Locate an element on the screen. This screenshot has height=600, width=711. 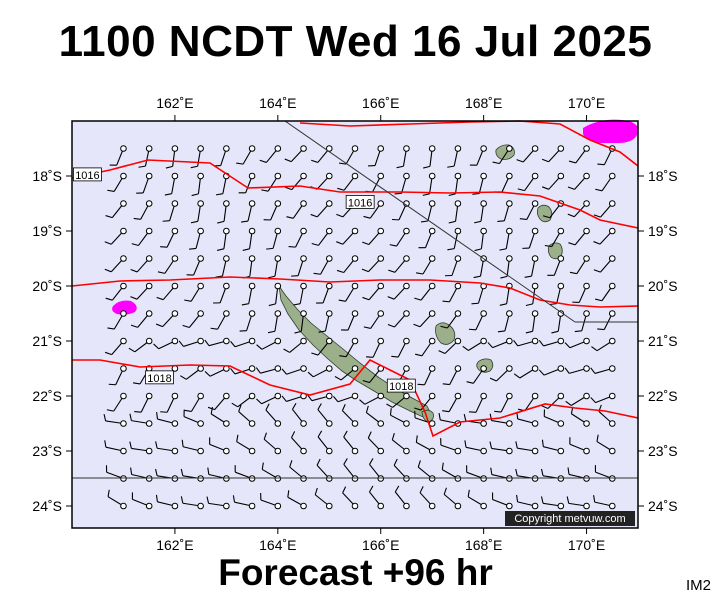
isobar-label: 1016 is located at coordinates (360, 201).